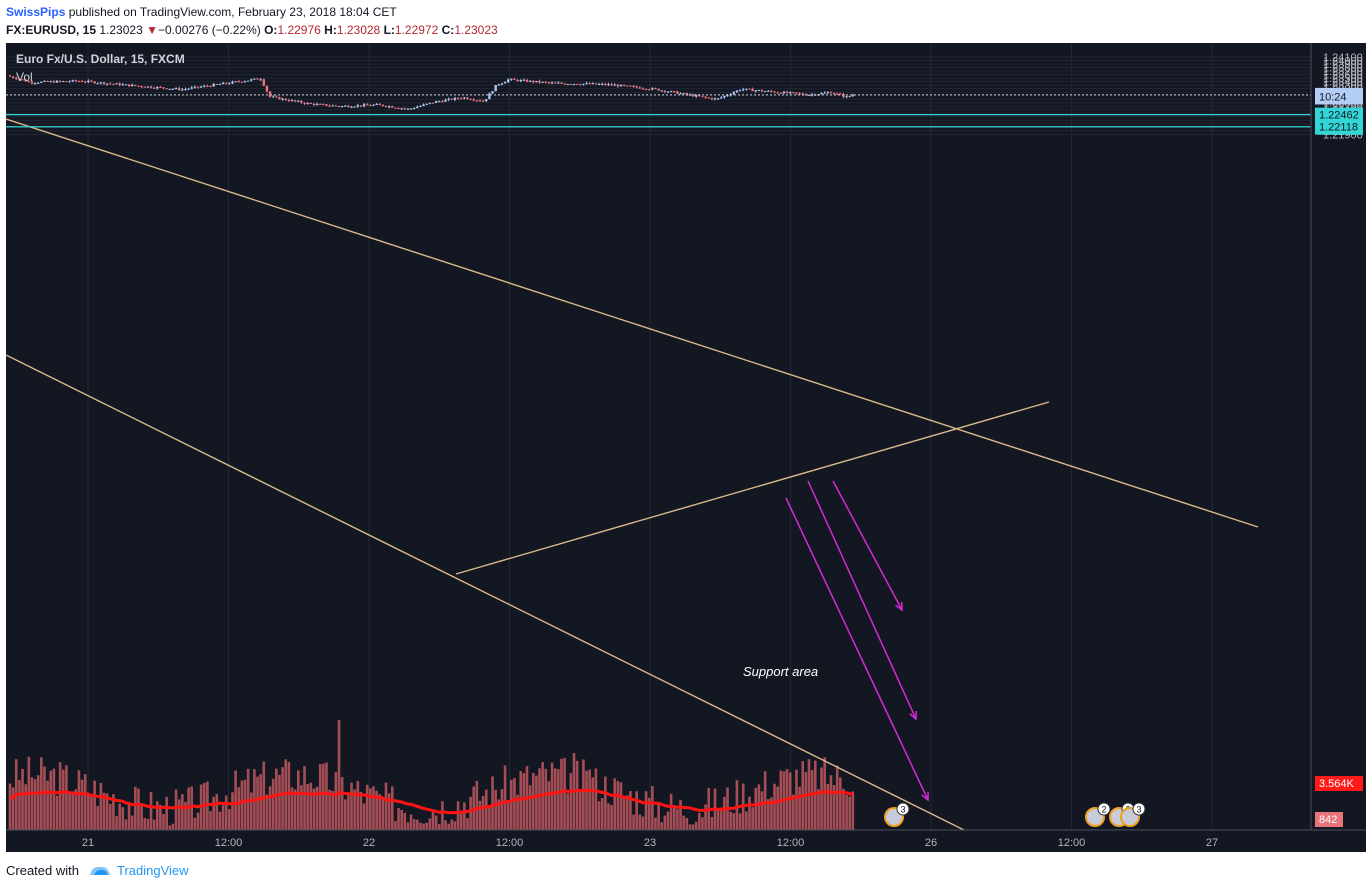 Image resolution: width=1372 pixels, height=888 pixels. What do you see at coordinates (24, 77) in the screenshot?
I see `volume-indicator-label: Vol` at bounding box center [24, 77].